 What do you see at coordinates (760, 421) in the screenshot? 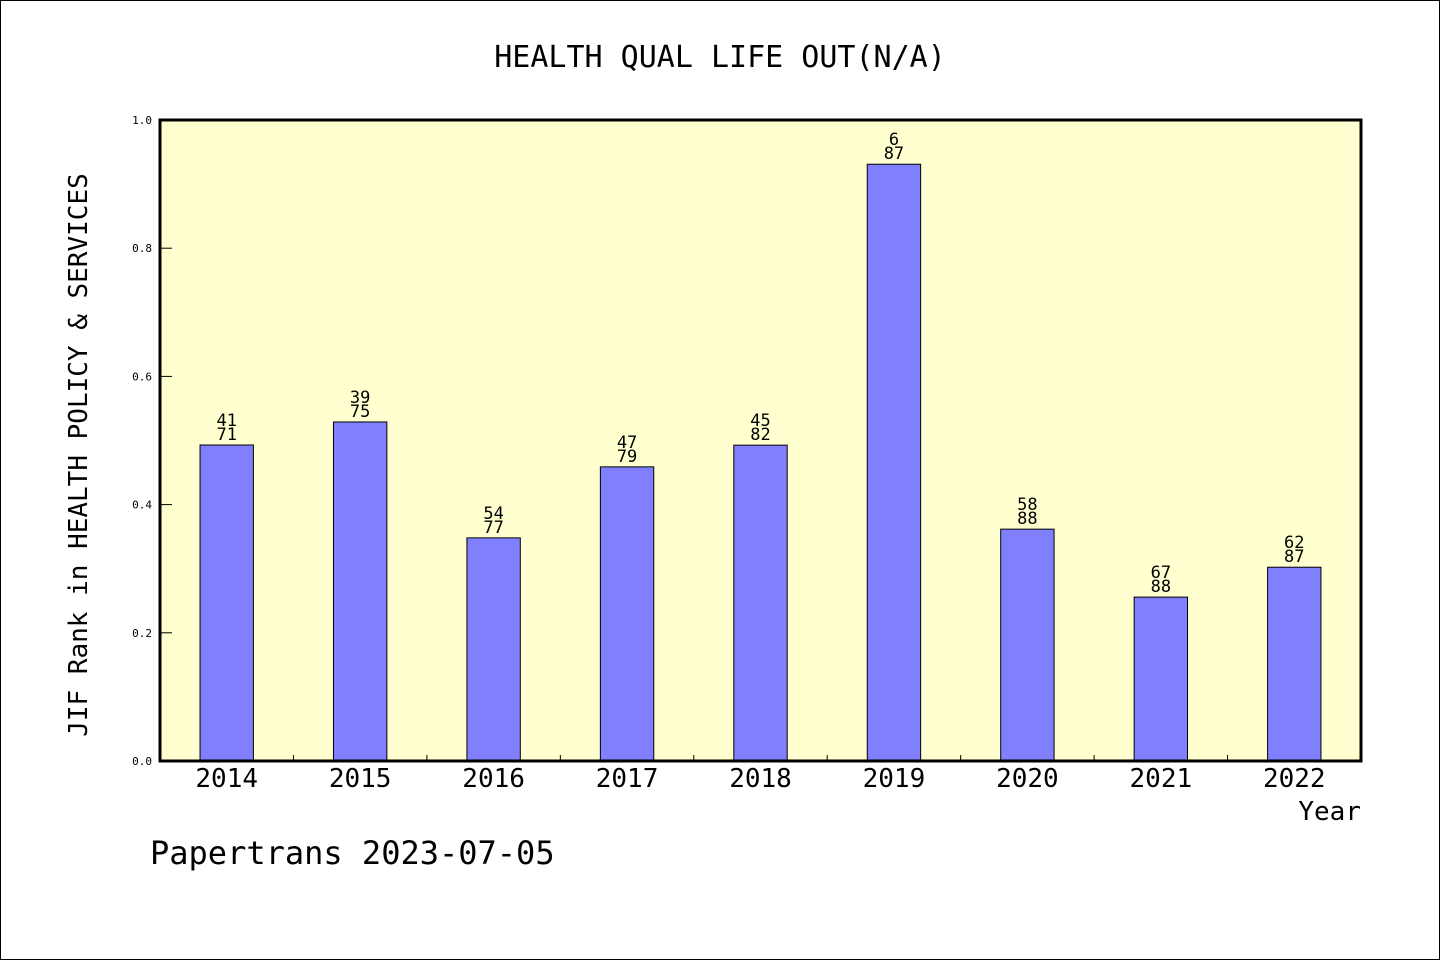
I see `bar-label-rank: 45` at bounding box center [760, 421].